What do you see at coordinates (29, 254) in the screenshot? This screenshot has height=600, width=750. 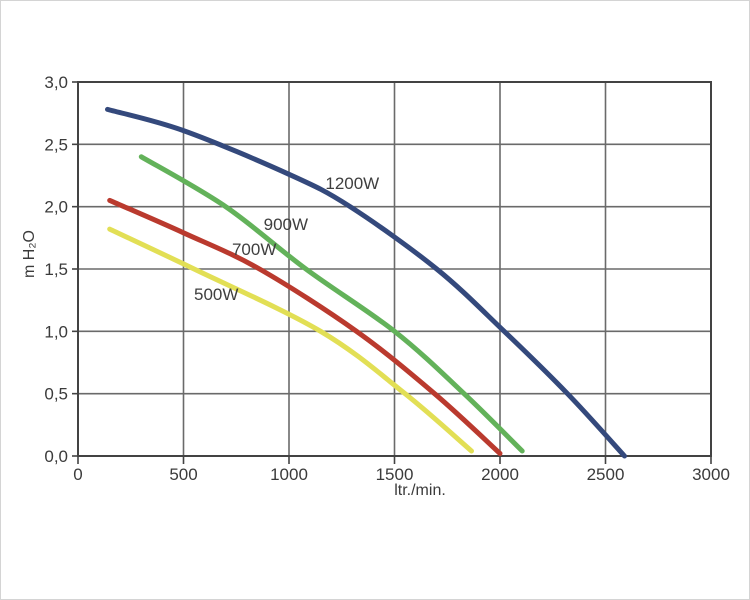 I see `y-axis-title: m H₂O` at bounding box center [29, 254].